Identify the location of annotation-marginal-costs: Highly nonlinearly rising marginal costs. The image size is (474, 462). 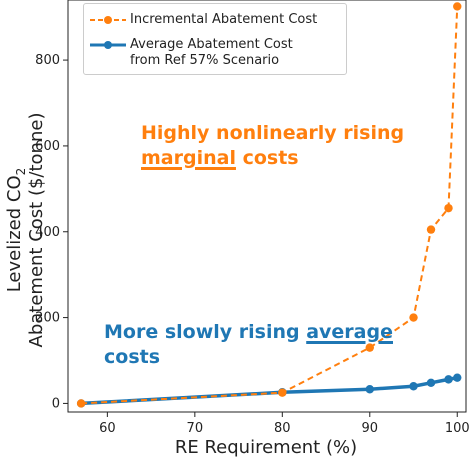
(272, 146).